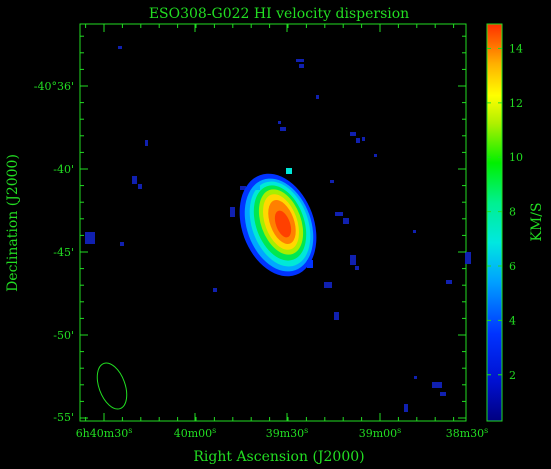  What do you see at coordinates (516, 103) in the screenshot?
I see `colorbar-tick-label: 12` at bounding box center [516, 103].